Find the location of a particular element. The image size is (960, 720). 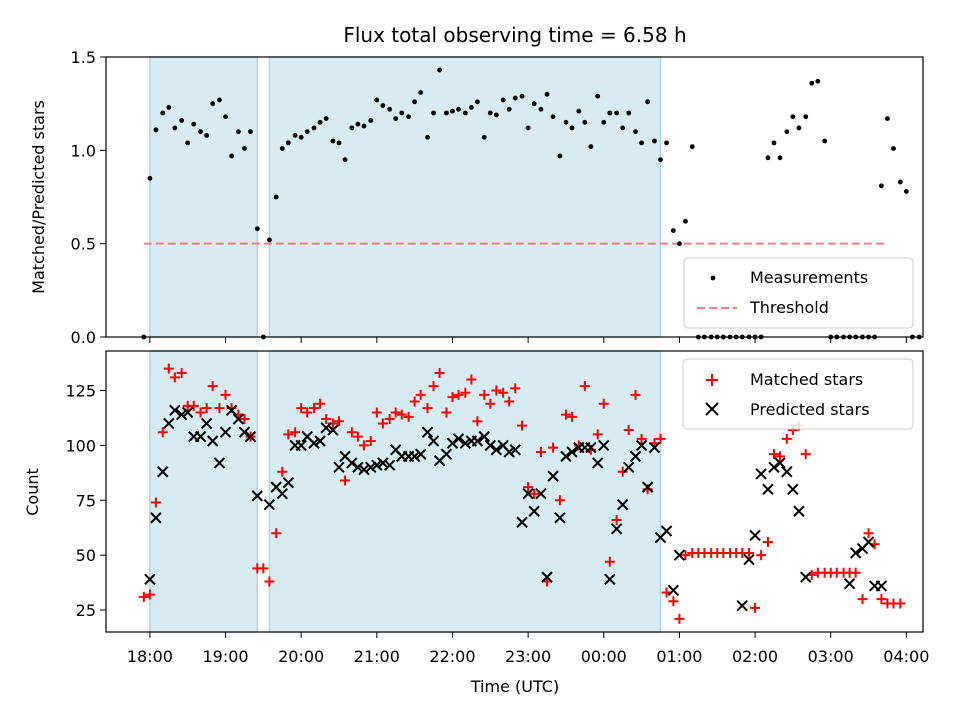

x-axis-label: Time (UTC) is located at coordinates (514, 686).